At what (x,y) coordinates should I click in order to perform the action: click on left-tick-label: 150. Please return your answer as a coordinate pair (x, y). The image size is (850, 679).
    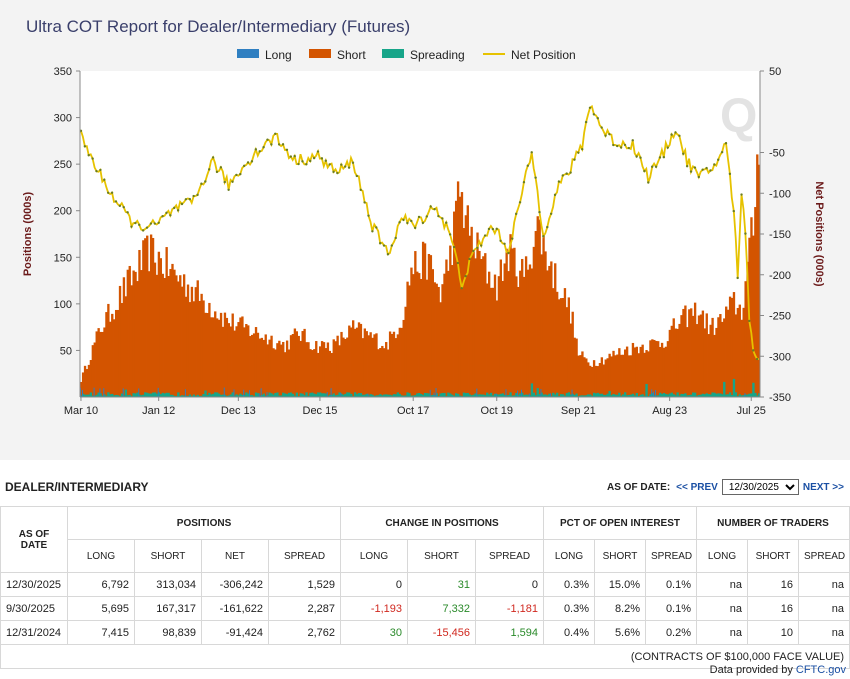
    Looking at the image, I should click on (63, 258).